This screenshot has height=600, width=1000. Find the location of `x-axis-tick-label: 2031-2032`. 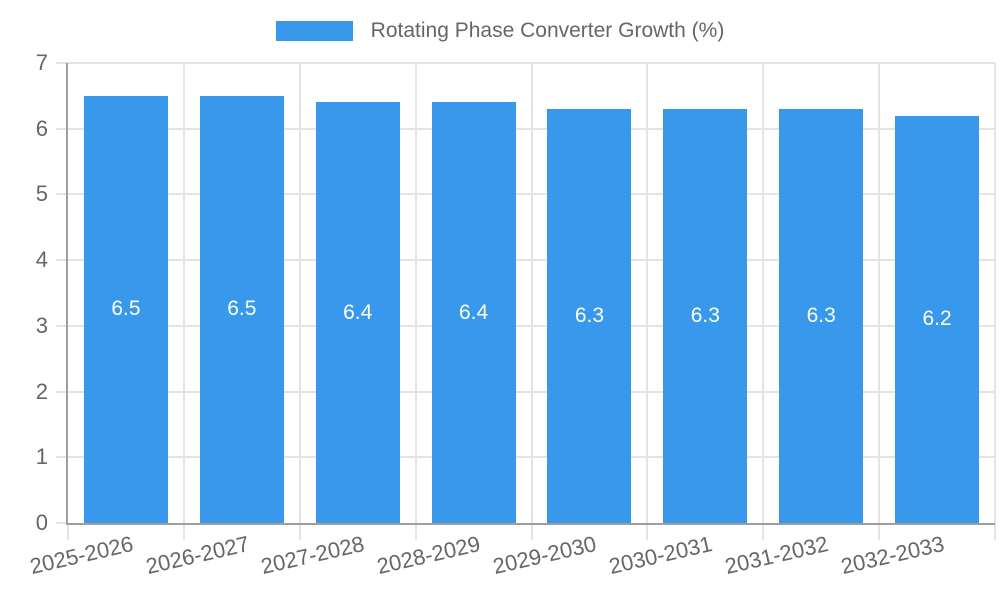

x-axis-tick-label: 2031-2032 is located at coordinates (776, 555).